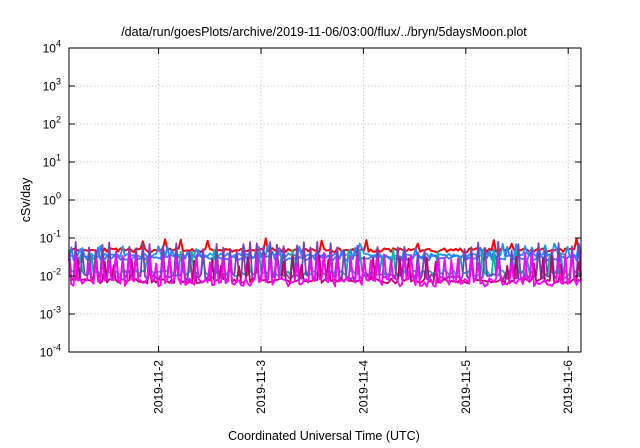 The image size is (640, 448). What do you see at coordinates (50, 351) in the screenshot?
I see `y-tick-label: 10⁻⁴` at bounding box center [50, 351].